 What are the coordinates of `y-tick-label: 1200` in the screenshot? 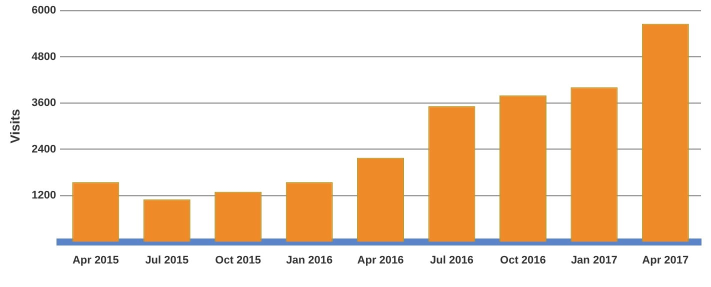 It's located at (44, 196).